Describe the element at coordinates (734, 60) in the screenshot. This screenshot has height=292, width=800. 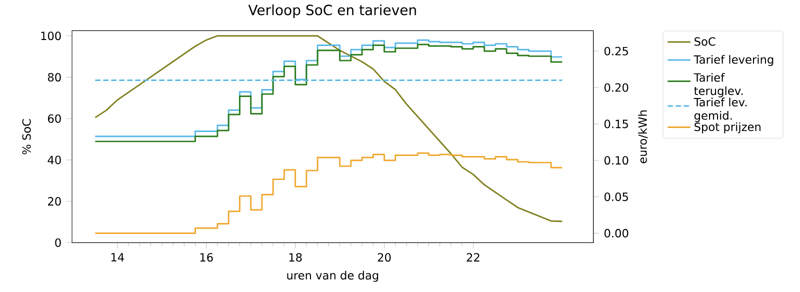
I see `legend-label: Tarief levering` at that location.